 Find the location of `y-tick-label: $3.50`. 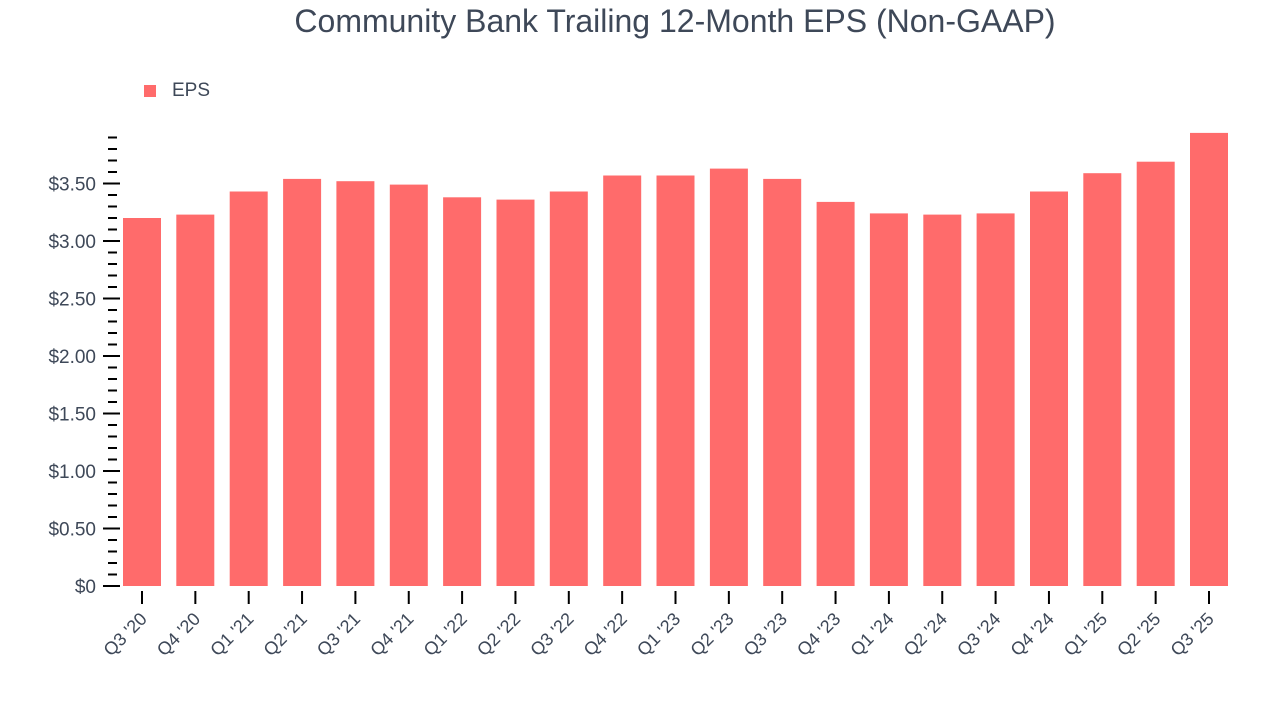

y-tick-label: $3.50 is located at coordinates (72, 185).